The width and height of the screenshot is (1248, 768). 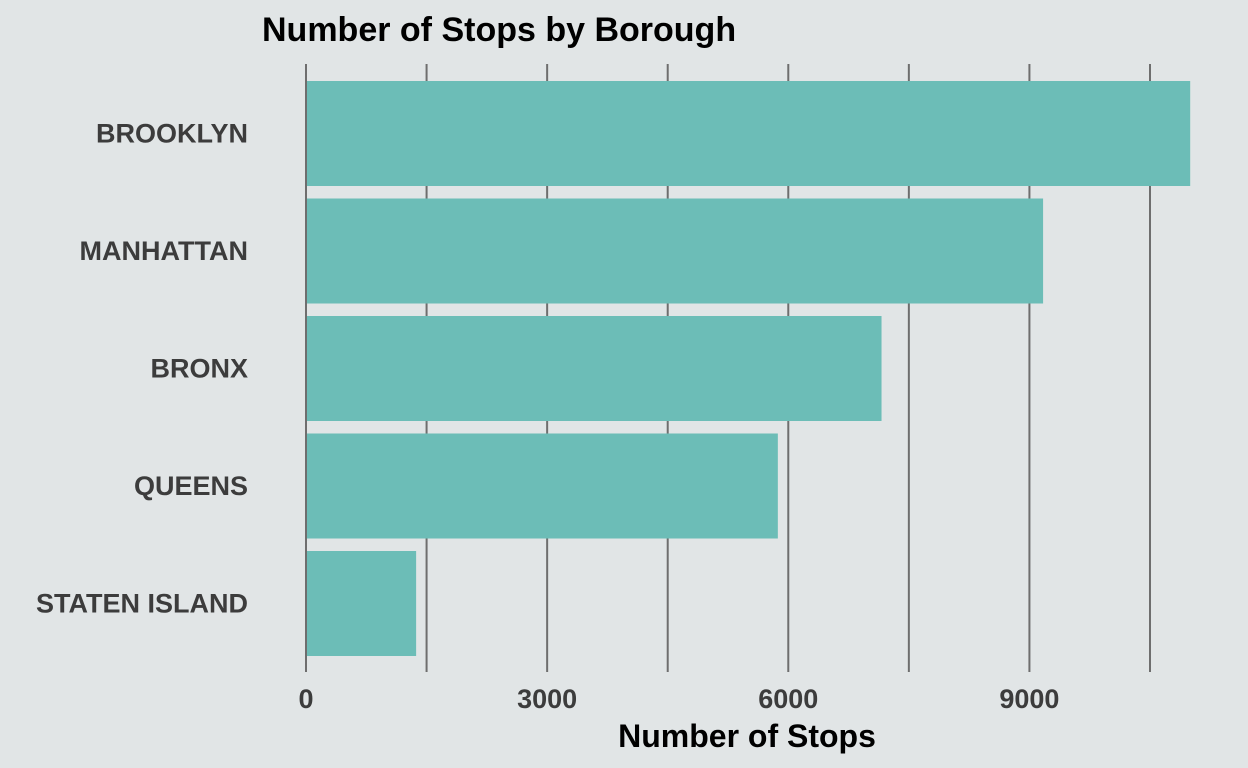 I want to click on category-label: BROOKLYN, so click(x=172, y=134).